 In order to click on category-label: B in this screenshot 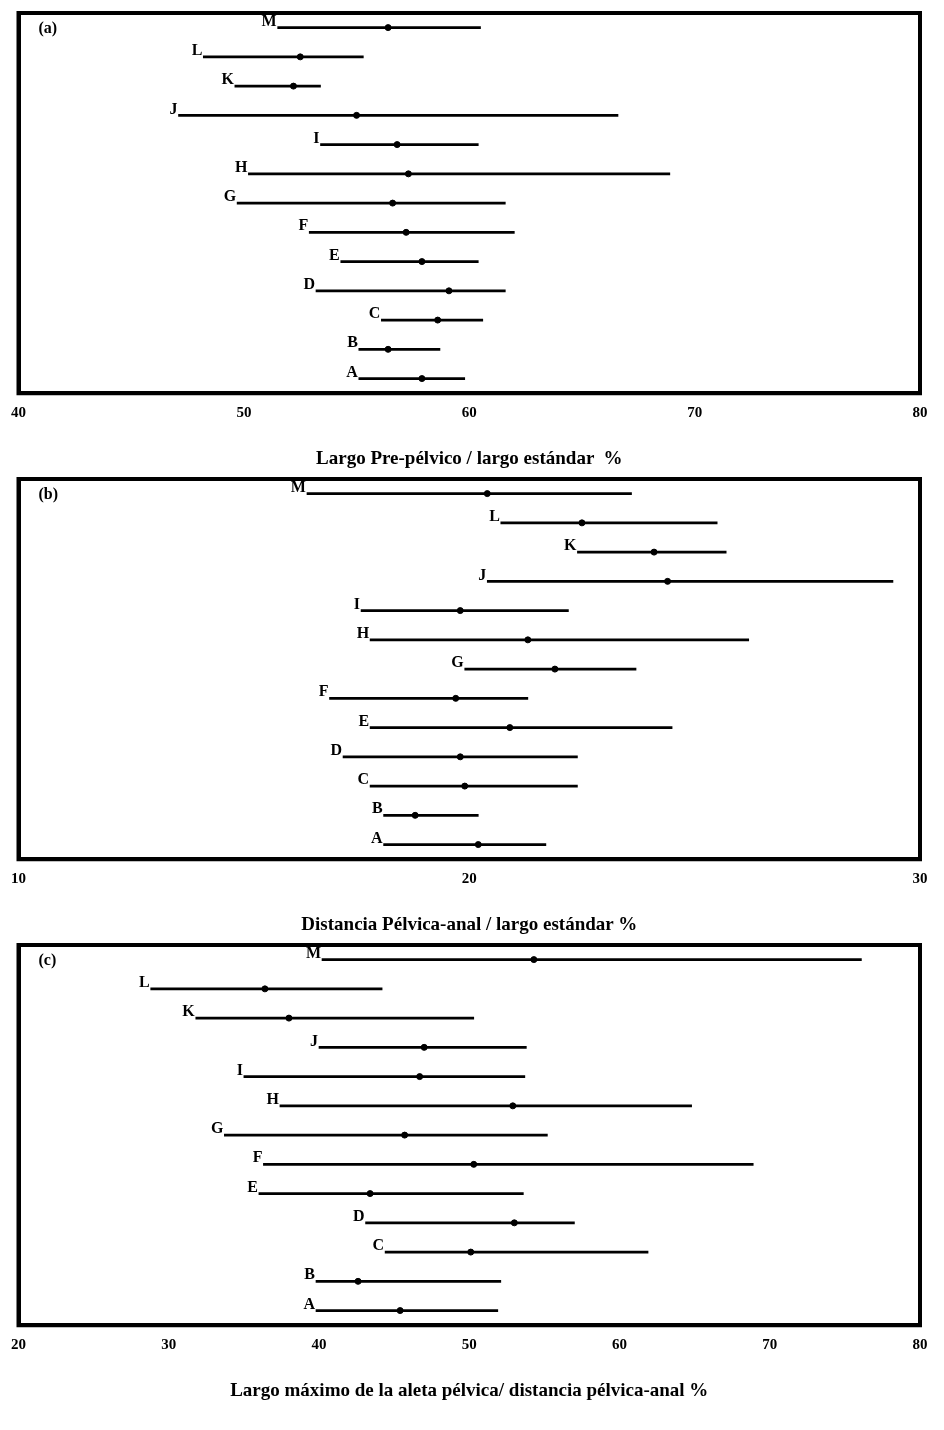, I will do `click(377, 808)`.